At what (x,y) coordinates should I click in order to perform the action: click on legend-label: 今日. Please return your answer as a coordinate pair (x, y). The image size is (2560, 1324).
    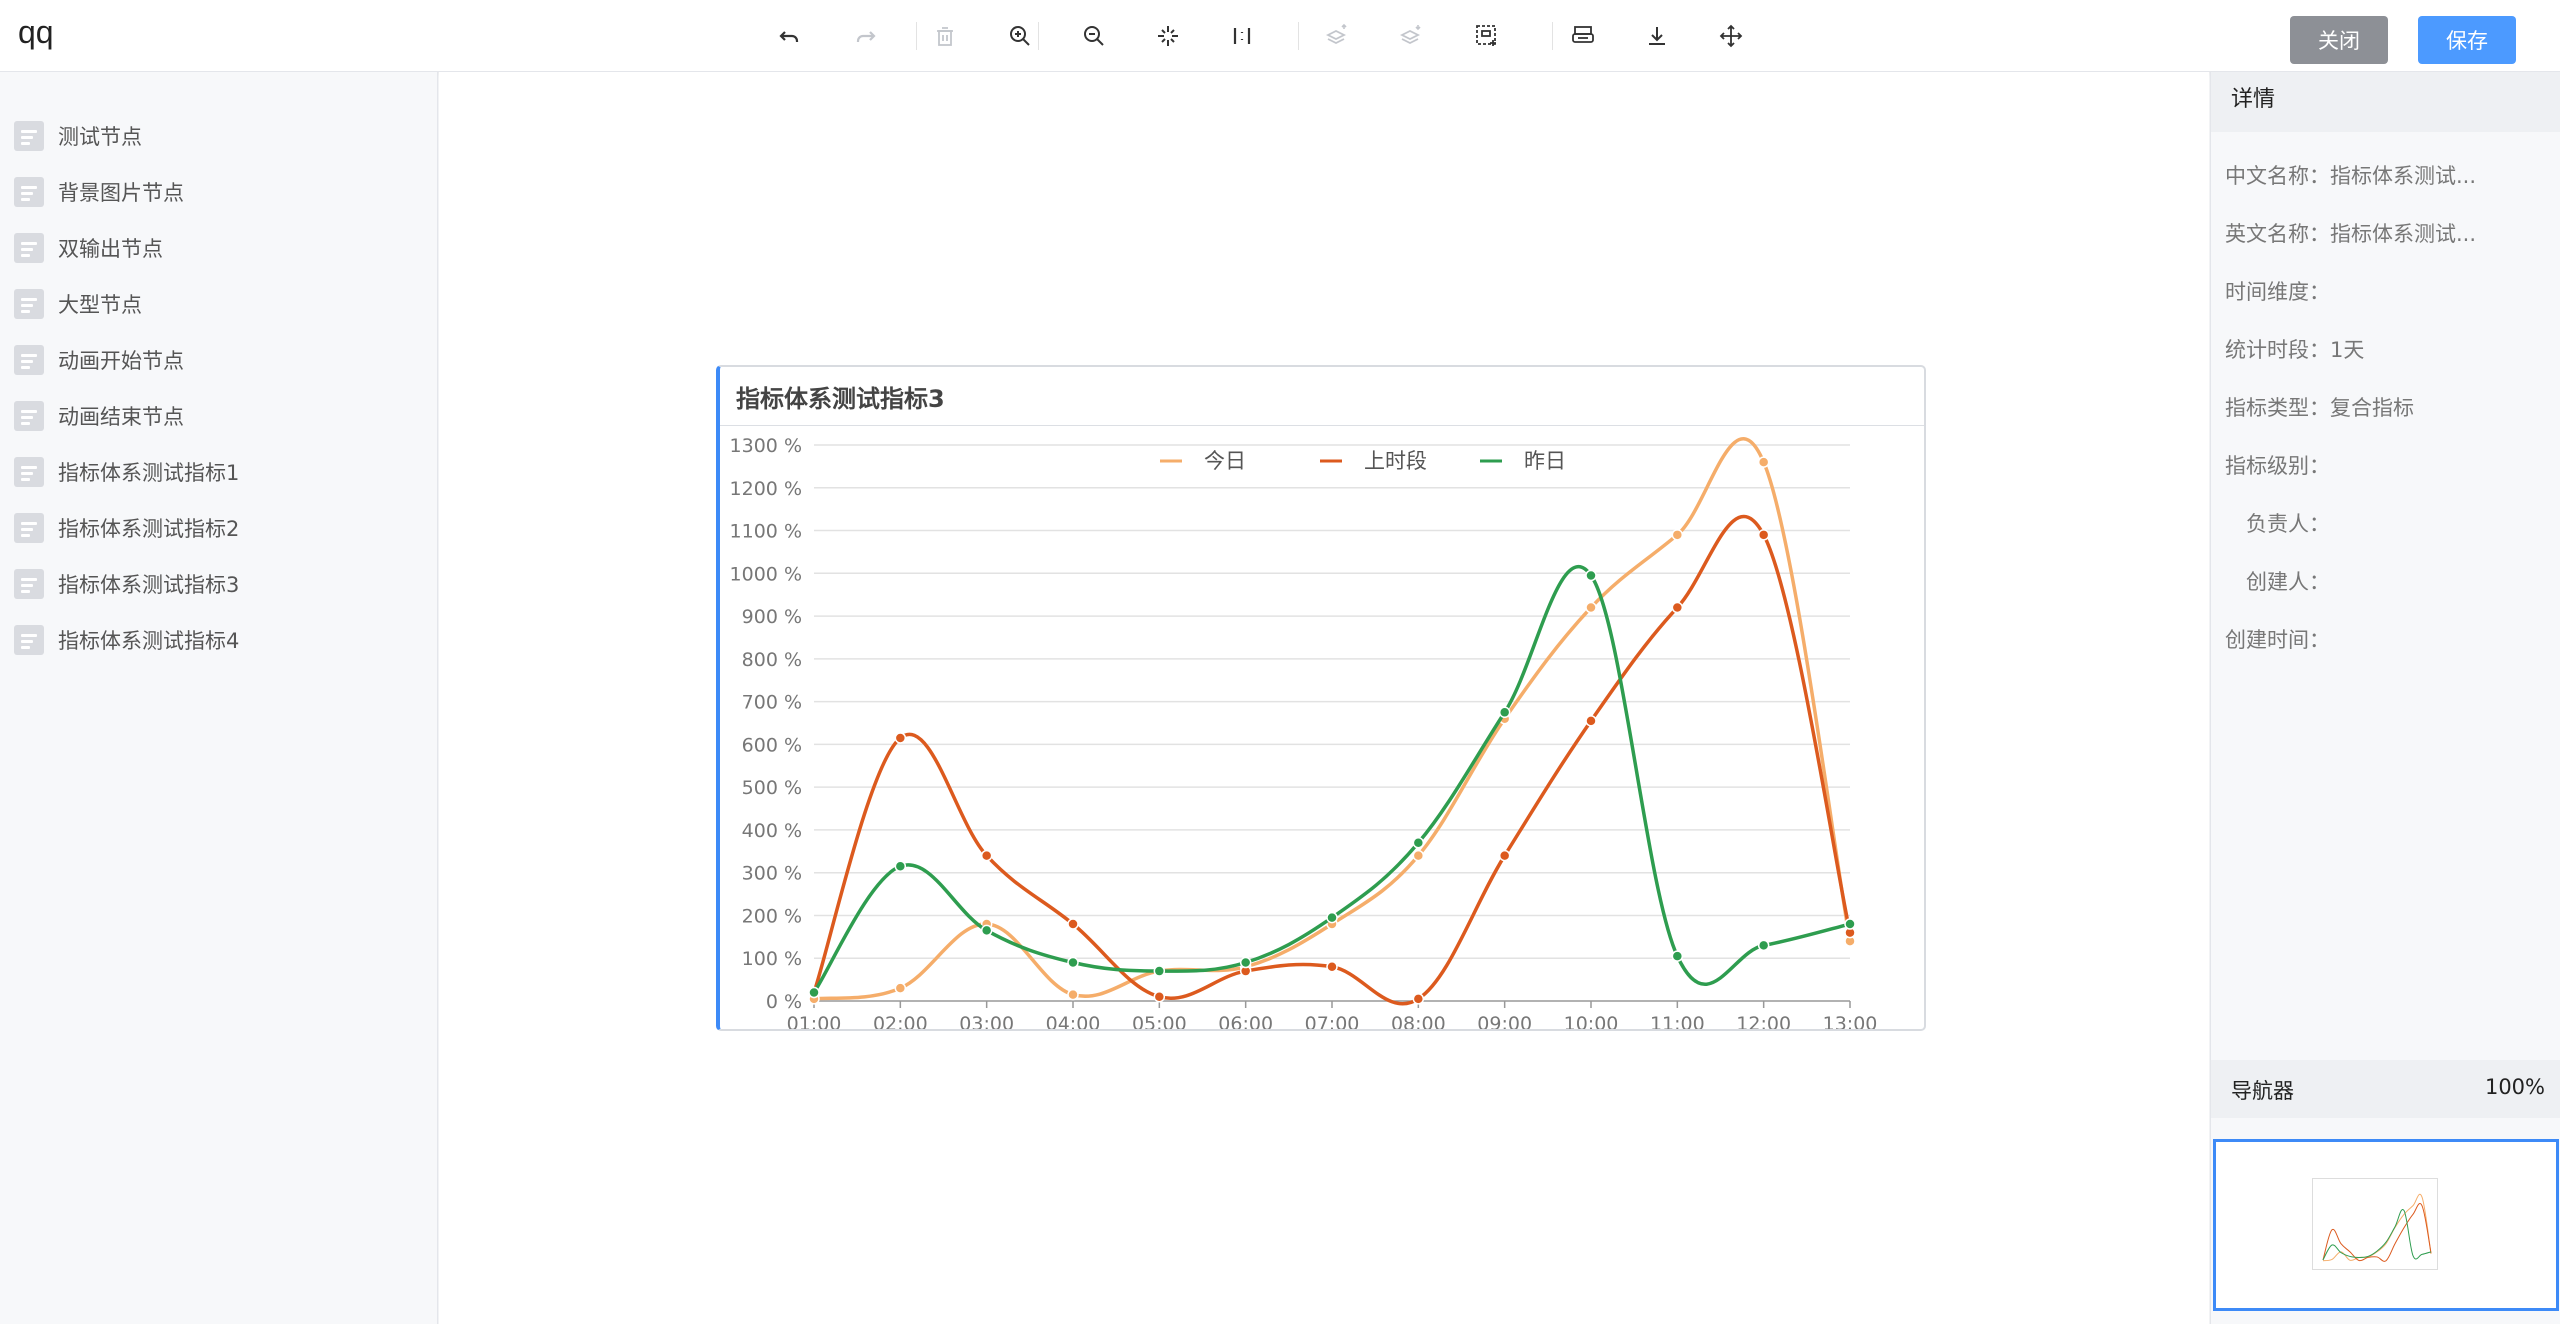
    Looking at the image, I should click on (1225, 461).